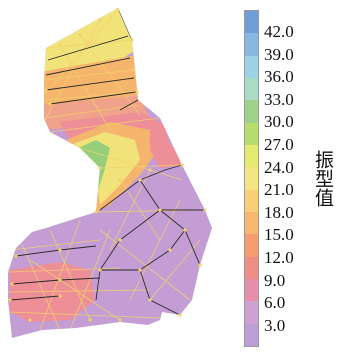 The width and height of the screenshot is (338, 352). I want to click on colorbar-tick-label: 21.0, so click(279, 190).